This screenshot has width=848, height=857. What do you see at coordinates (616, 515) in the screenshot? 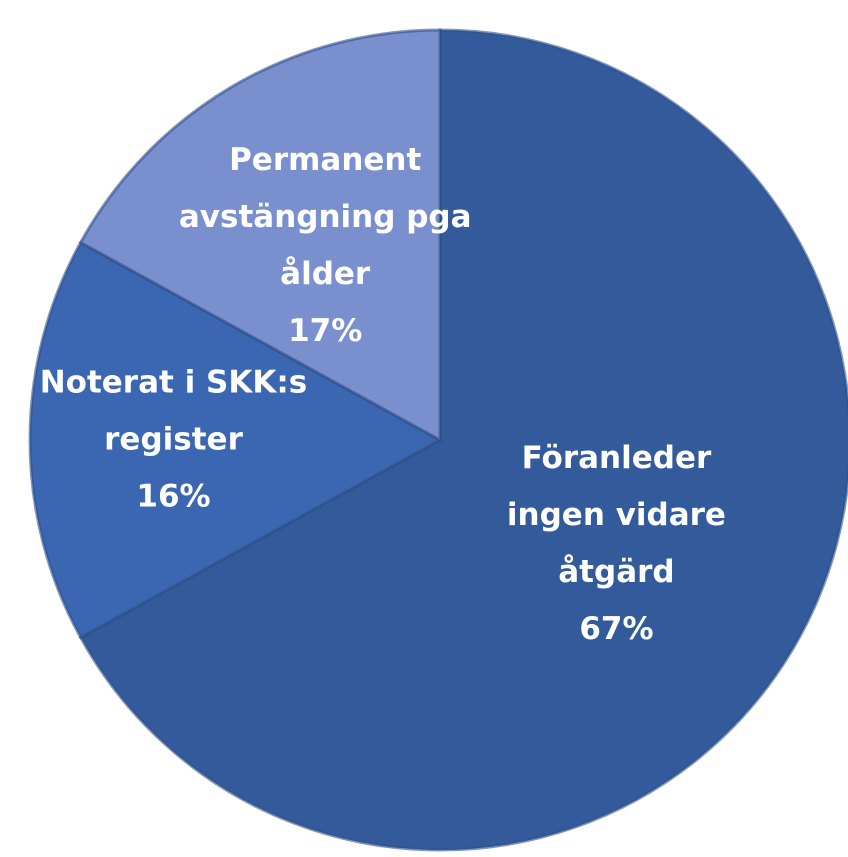
I see `category-label: Föranleder ingen vidare åtgärd` at bounding box center [616, 515].